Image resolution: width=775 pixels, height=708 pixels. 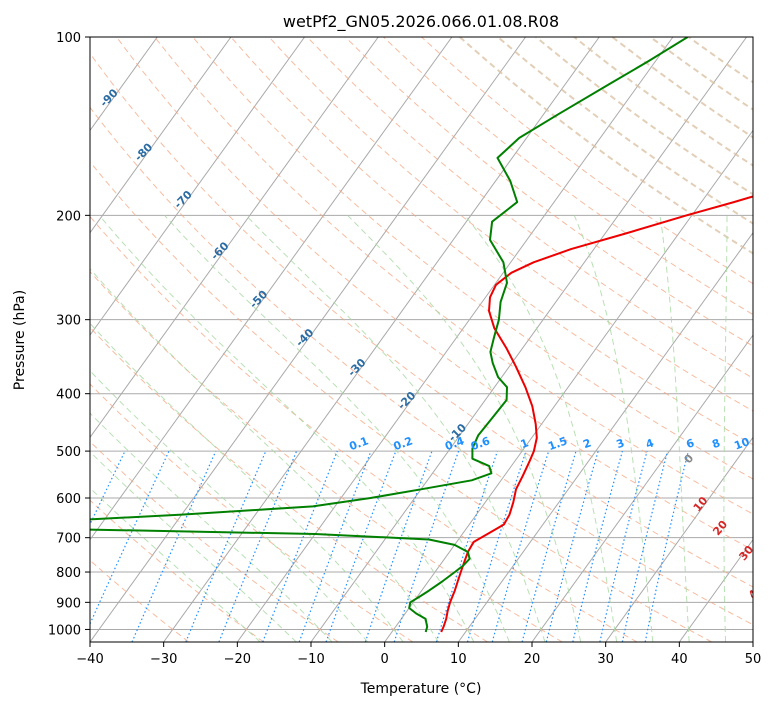 I want to click on mixing-ratio-label: 0.1, so click(x=358, y=443).